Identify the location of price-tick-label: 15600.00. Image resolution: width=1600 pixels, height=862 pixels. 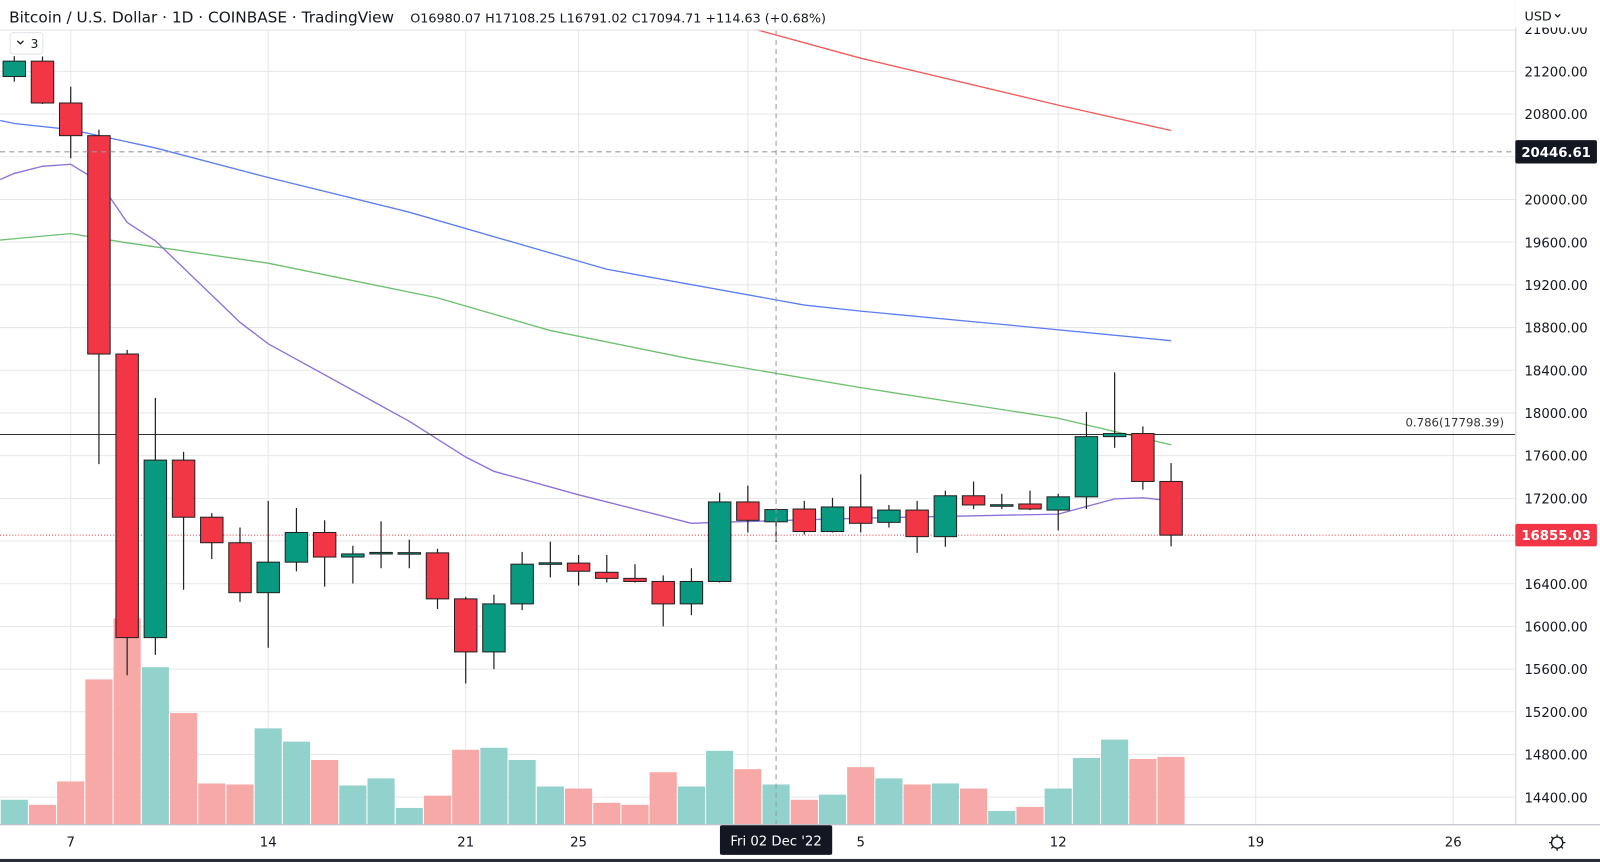
(1555, 670).